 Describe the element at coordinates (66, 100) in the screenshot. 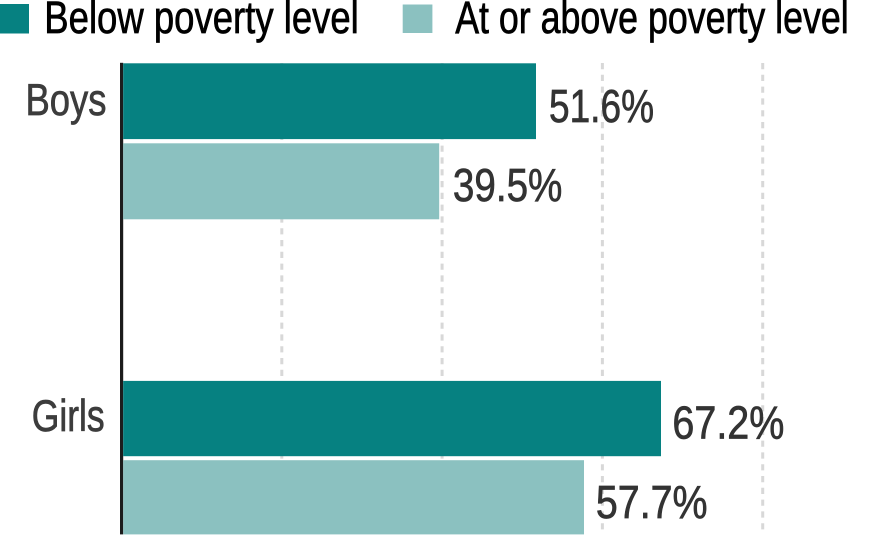

I see `svg-text: Boys` at that location.